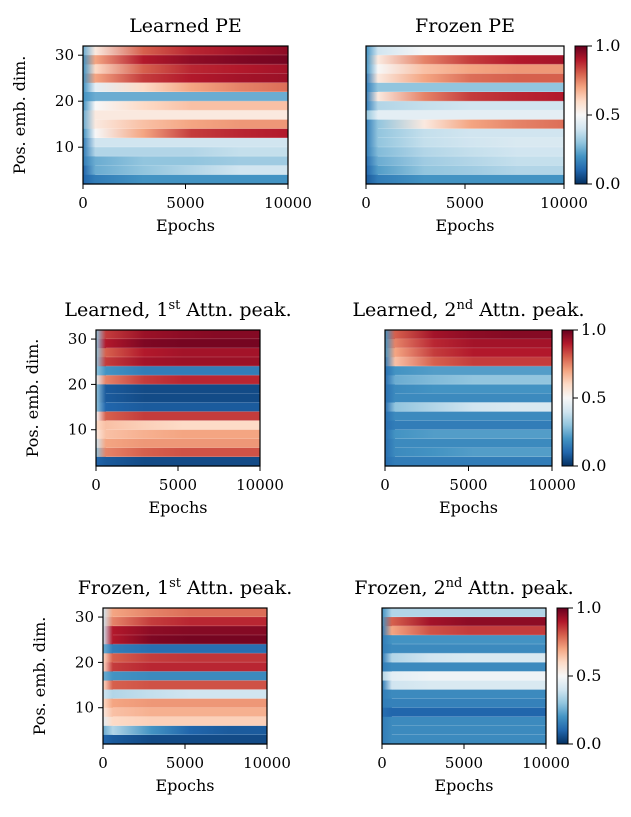  I want to click on panel-title-text: Learned, 1, so click(116, 310).